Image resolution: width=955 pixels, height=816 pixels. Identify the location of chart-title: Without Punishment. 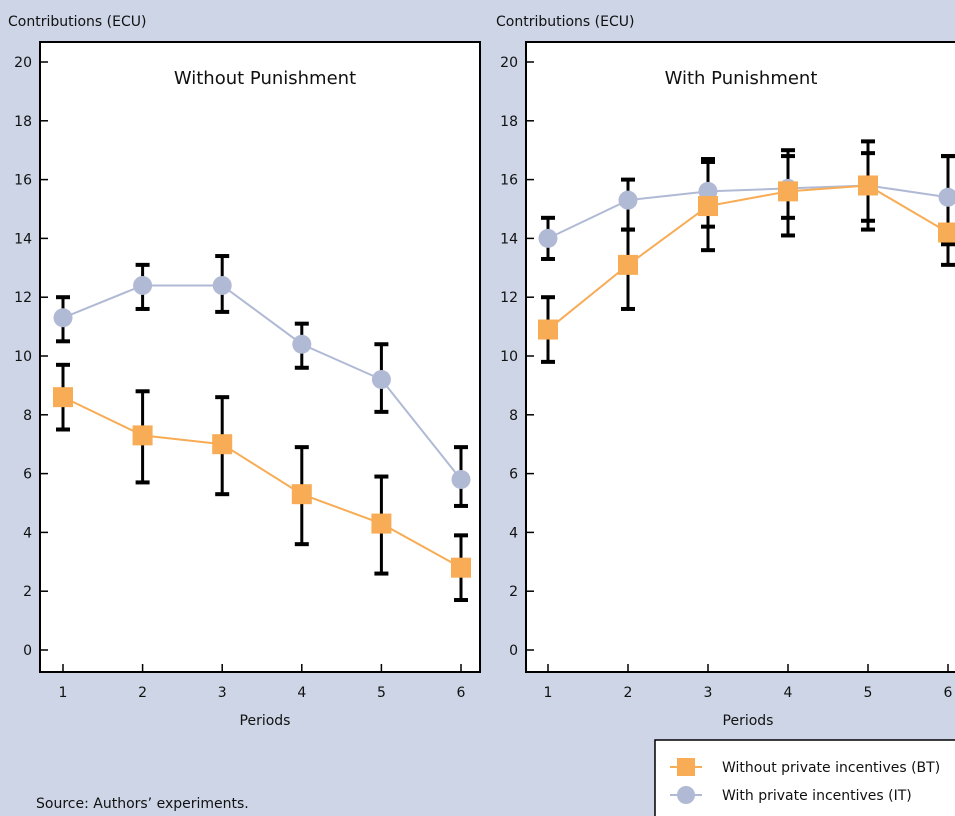
(265, 78).